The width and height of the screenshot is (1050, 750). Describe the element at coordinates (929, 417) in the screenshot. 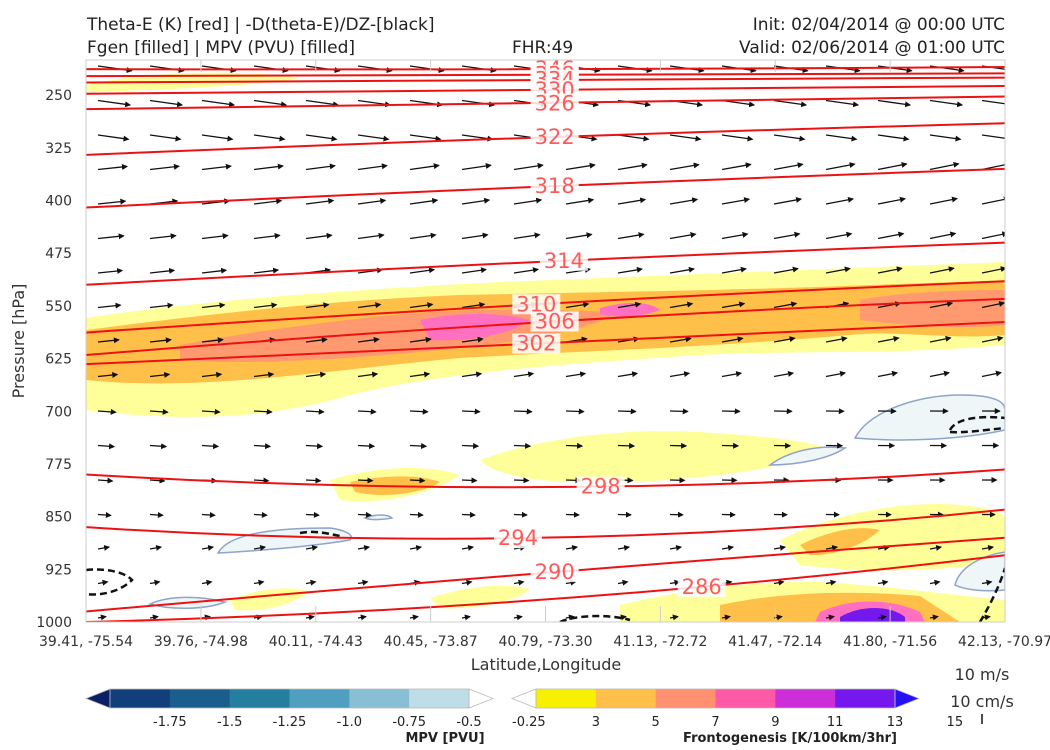

I see `mpv-fill-upper-right` at that location.